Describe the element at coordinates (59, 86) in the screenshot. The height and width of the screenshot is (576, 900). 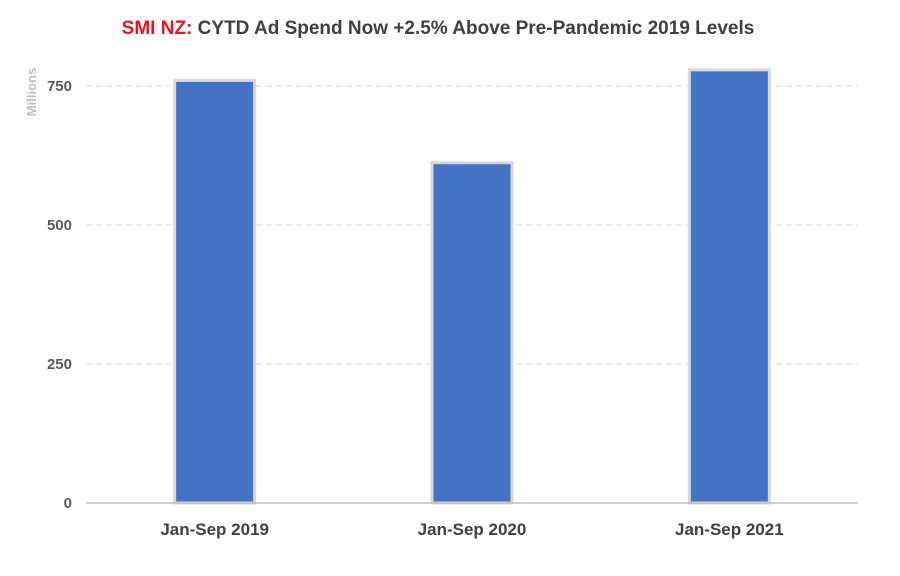
I see `y-tick-label: 750` at that location.